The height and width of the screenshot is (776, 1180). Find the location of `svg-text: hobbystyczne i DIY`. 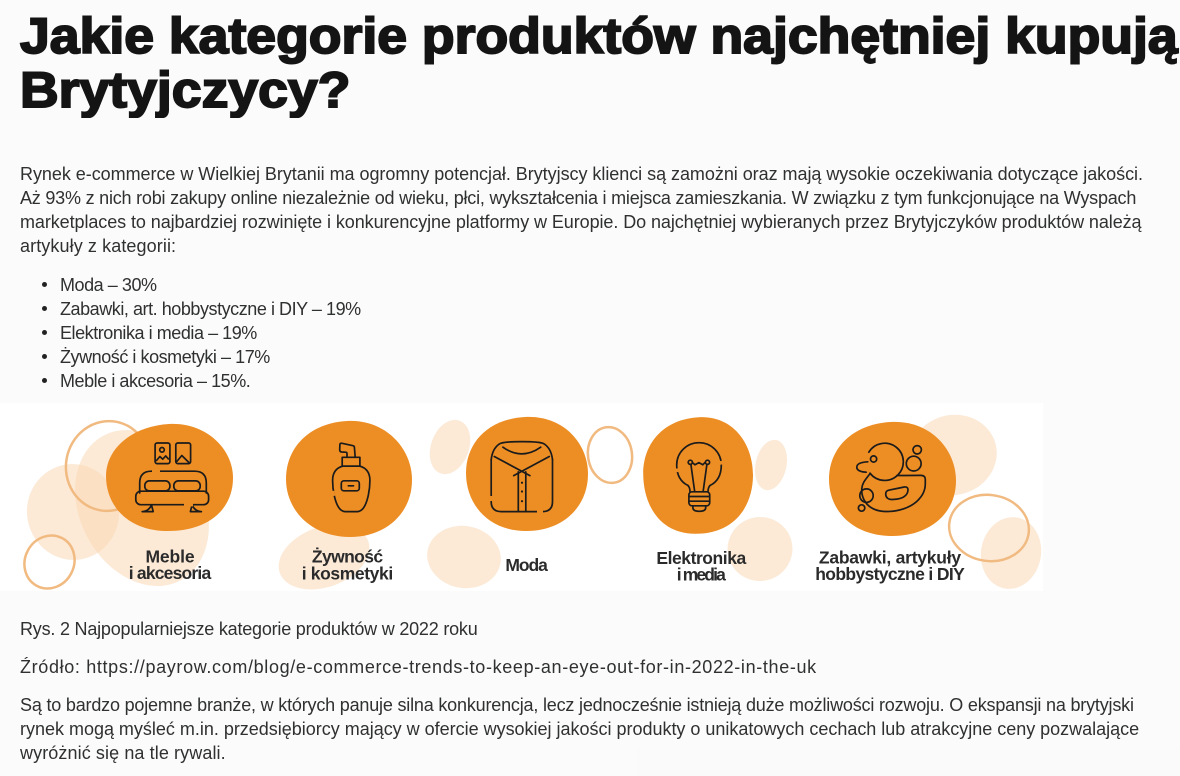

svg-text: hobbystyczne i DIY is located at coordinates (890, 574).